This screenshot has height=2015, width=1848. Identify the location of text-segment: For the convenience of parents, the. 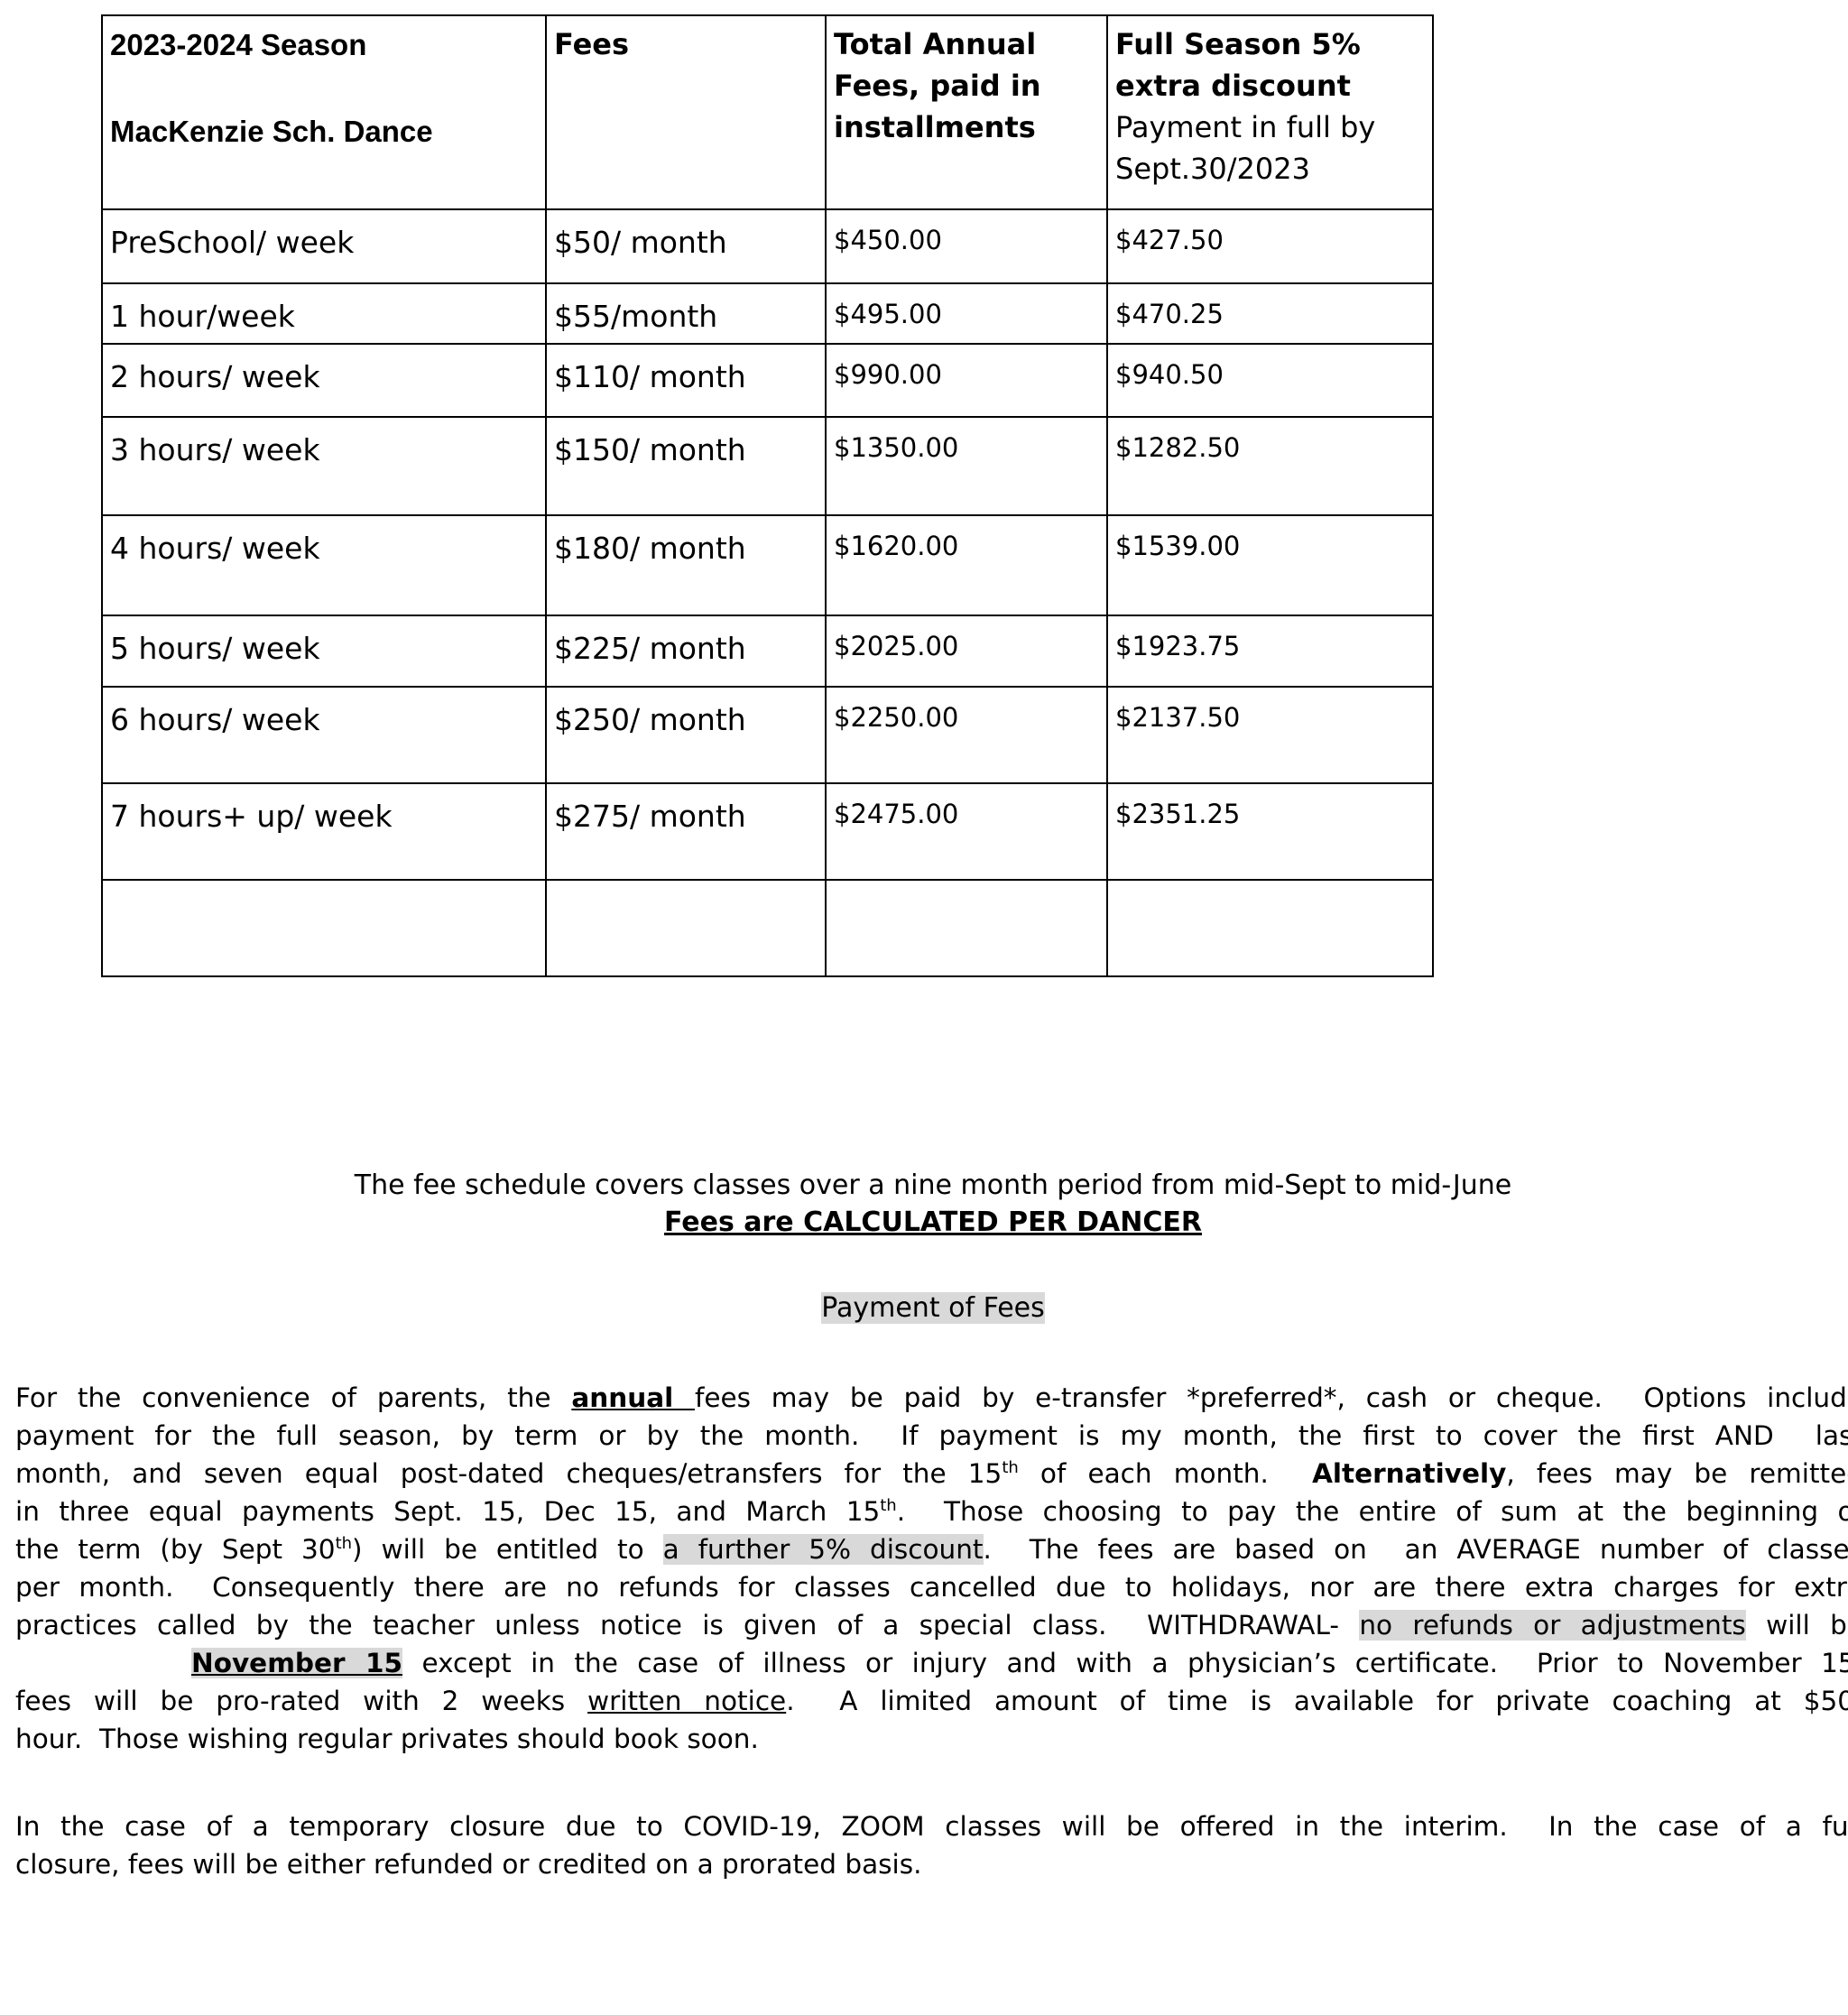
(293, 1397).